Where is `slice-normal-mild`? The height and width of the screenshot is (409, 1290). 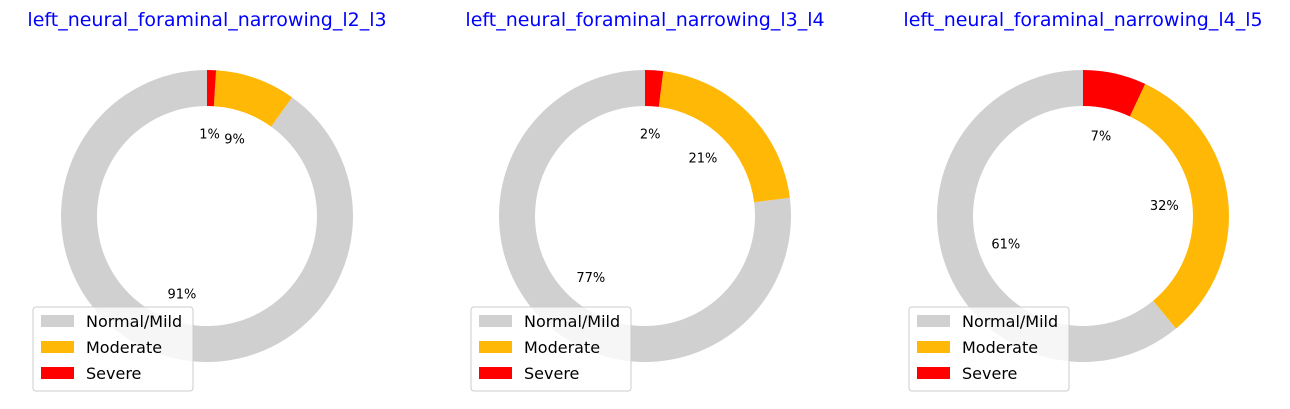
slice-normal-mild is located at coordinates (1056, 216).